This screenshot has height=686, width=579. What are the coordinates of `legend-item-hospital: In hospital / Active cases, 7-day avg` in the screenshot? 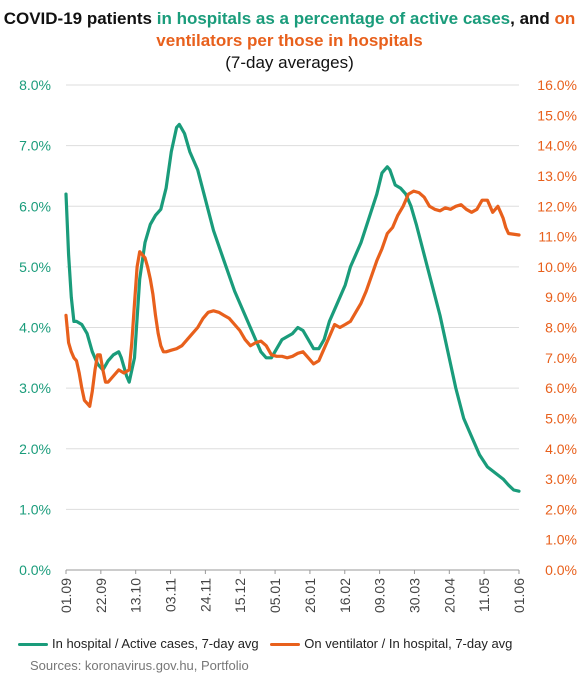 It's located at (138, 643).